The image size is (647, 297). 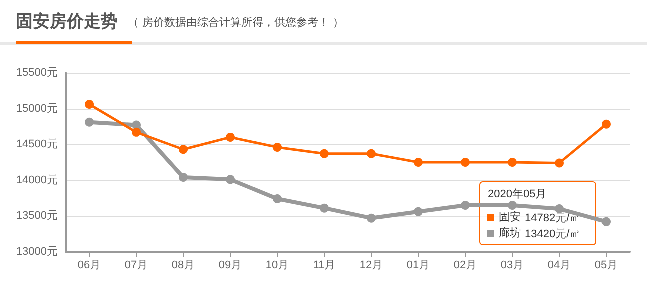 What do you see at coordinates (466, 266) in the screenshot?
I see `x-tick-label: 02月` at bounding box center [466, 266].